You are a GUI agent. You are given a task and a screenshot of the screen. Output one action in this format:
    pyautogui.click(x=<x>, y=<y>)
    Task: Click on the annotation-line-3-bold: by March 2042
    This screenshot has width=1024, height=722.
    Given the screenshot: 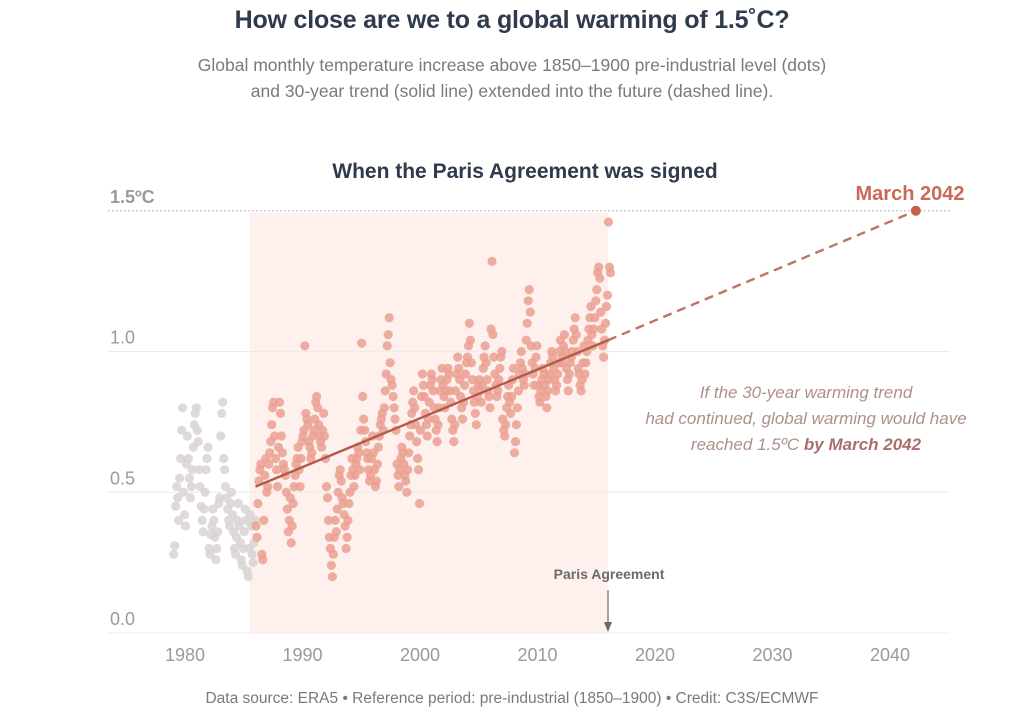 What is the action you would take?
    pyautogui.click(x=863, y=444)
    